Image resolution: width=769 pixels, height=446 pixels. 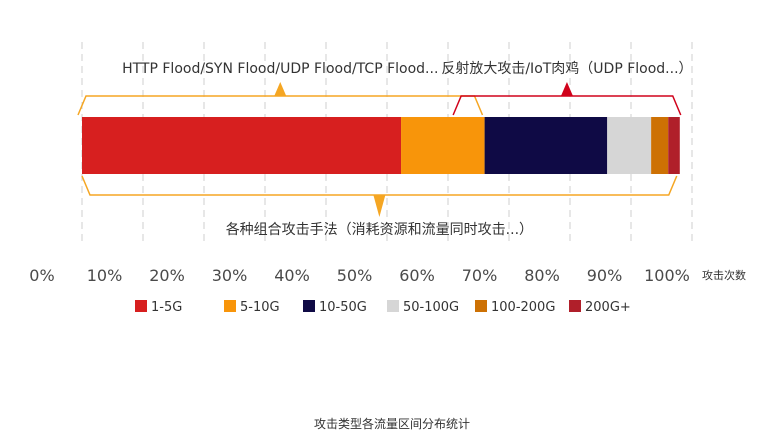 I want to click on annotation-label: 反射放大攻击/IoT肉鸡（UDP Flood...）, so click(x=566, y=68).